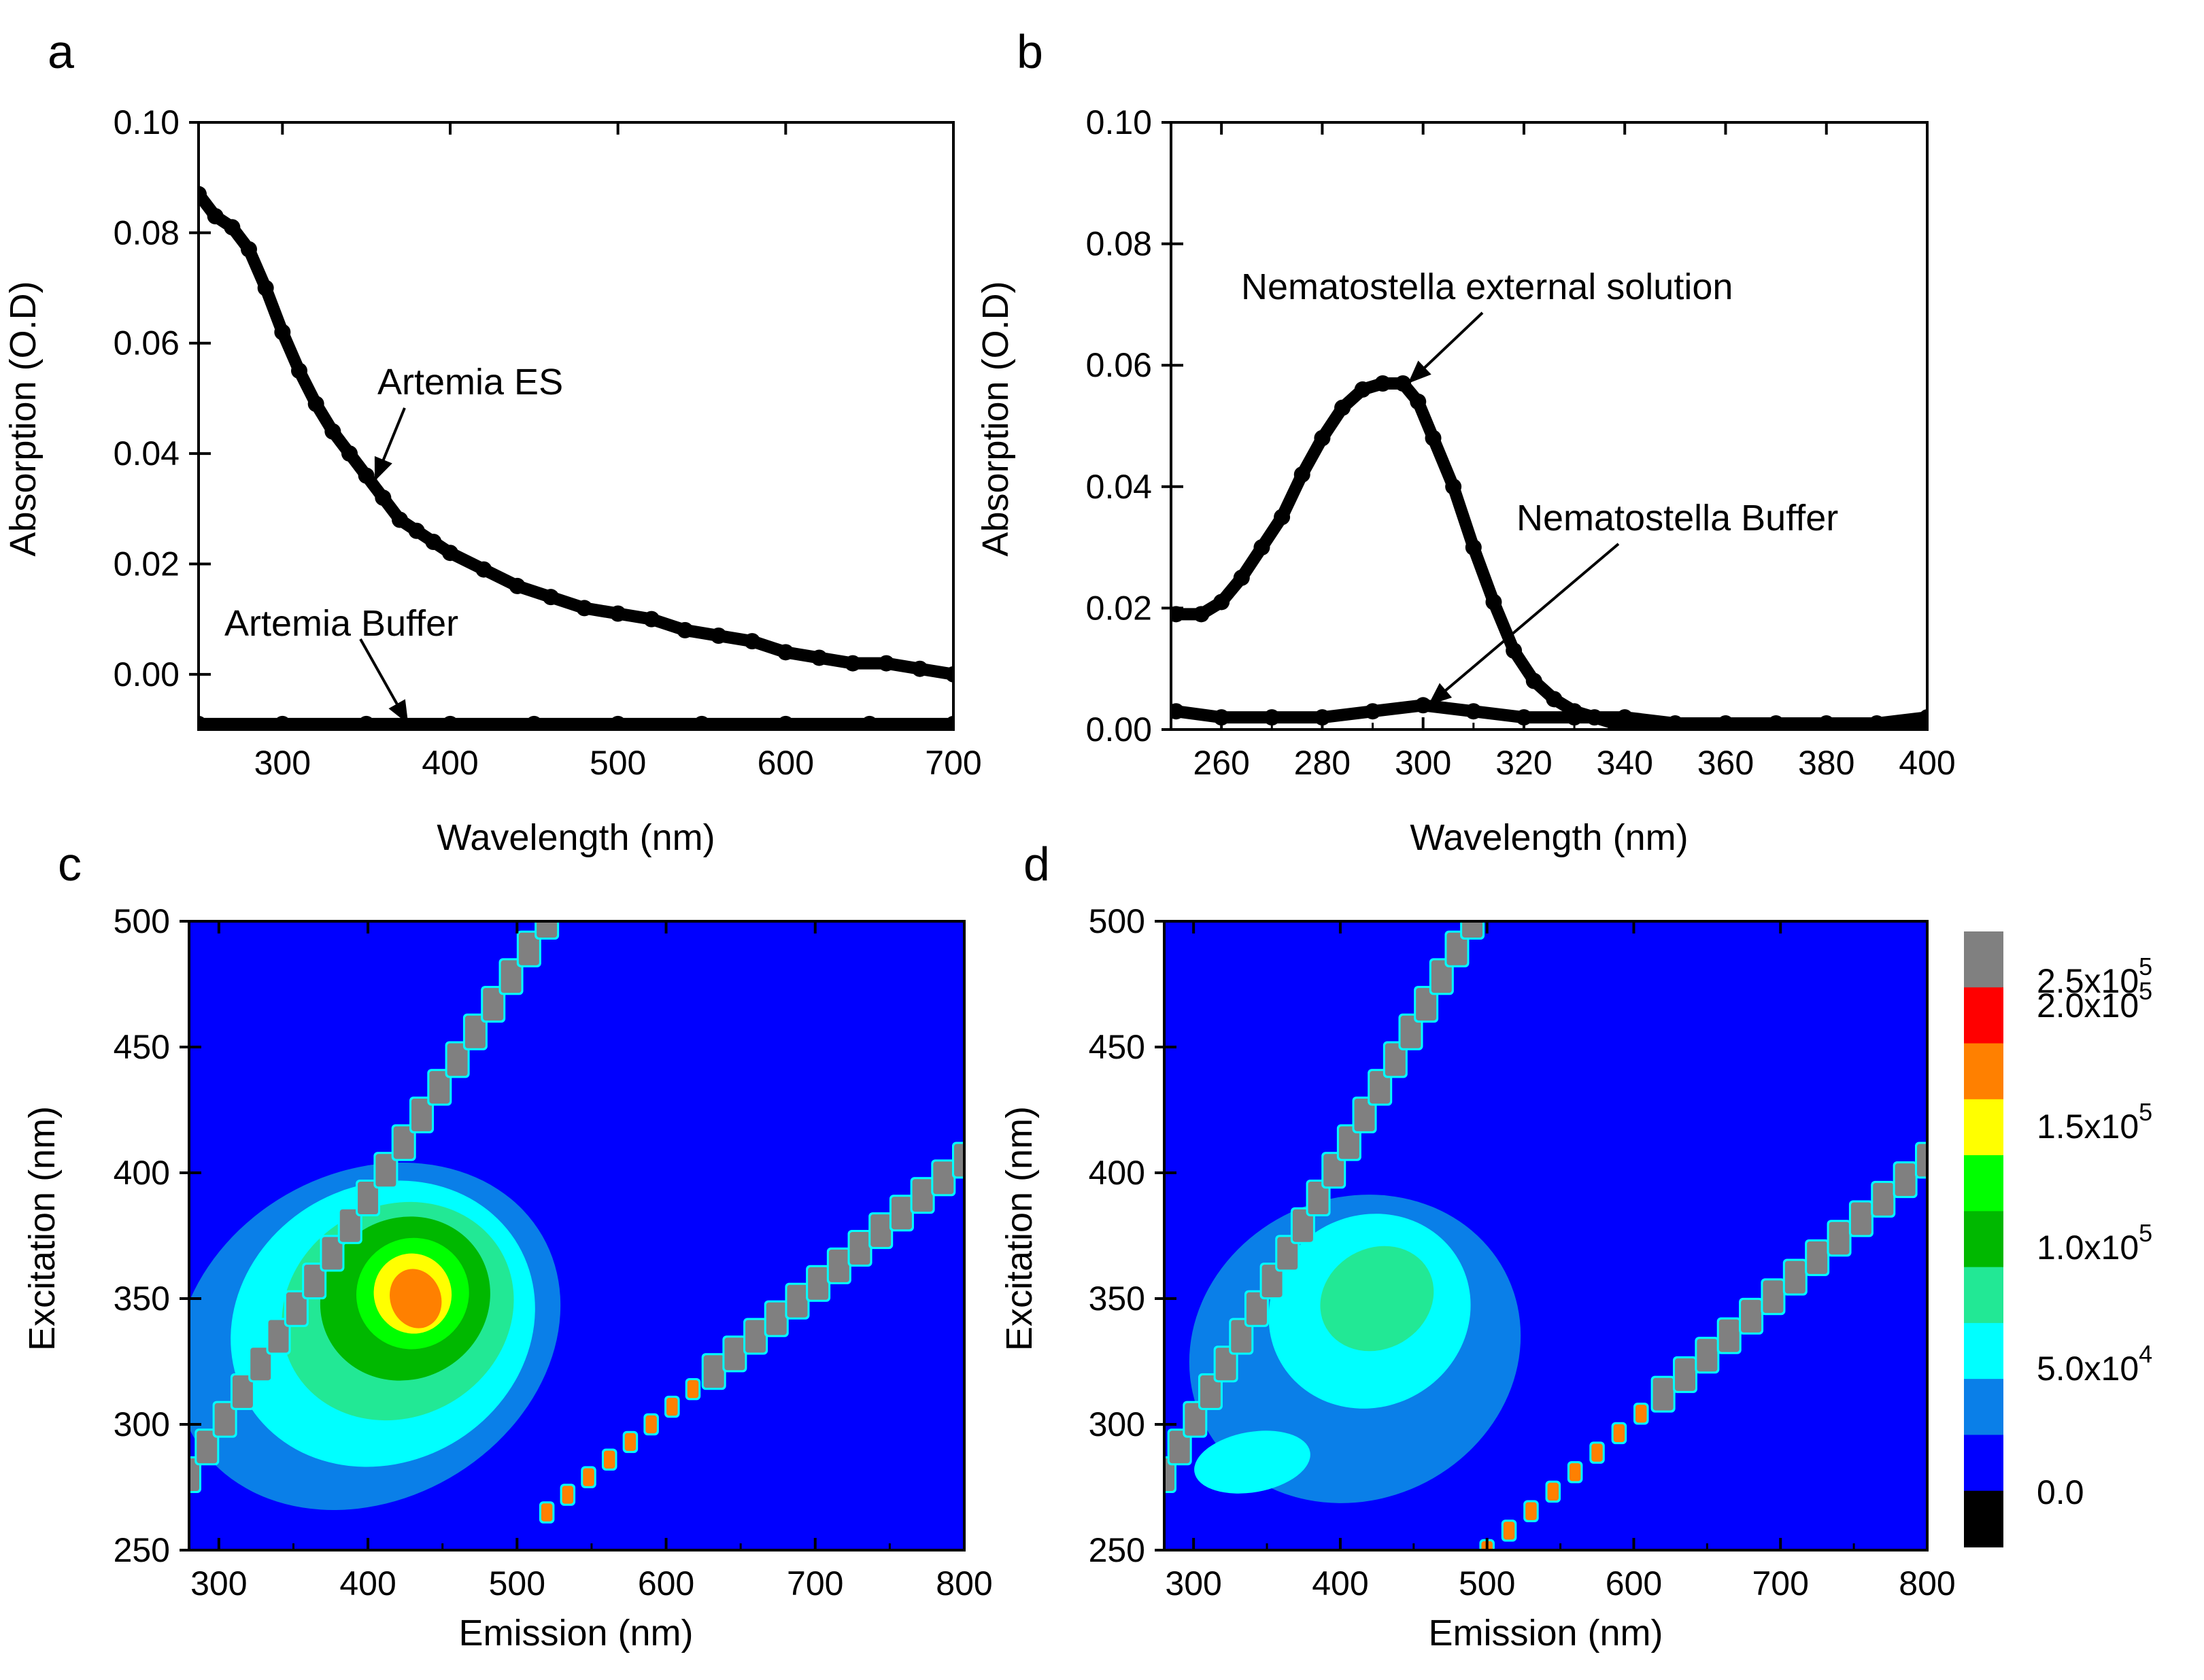 The height and width of the screenshot is (1680, 2204). I want to click on colorbar-label: 1.0x10⁵, so click(2095, 1243).